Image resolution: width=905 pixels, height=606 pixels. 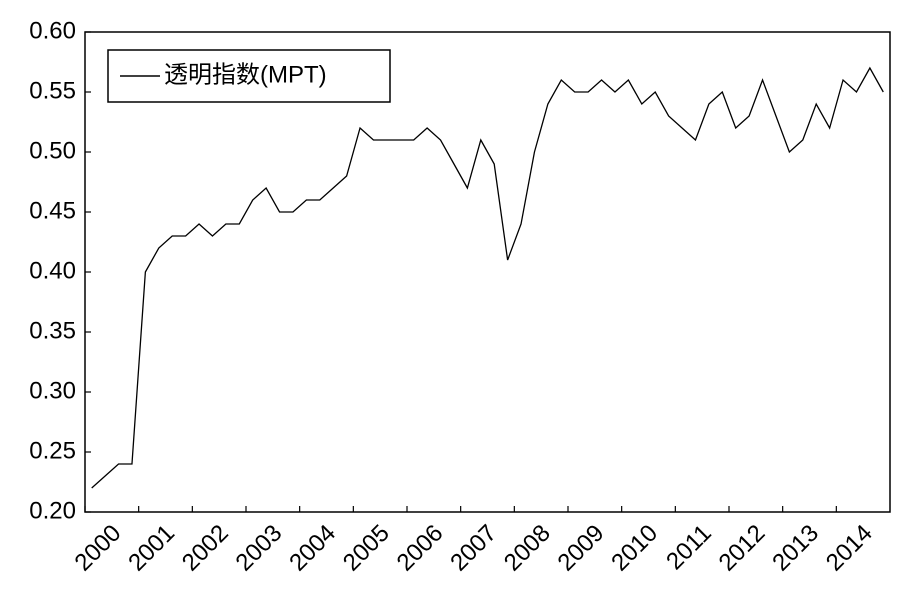 What do you see at coordinates (52, 90) in the screenshot?
I see `y-tick-label: 0.55` at bounding box center [52, 90].